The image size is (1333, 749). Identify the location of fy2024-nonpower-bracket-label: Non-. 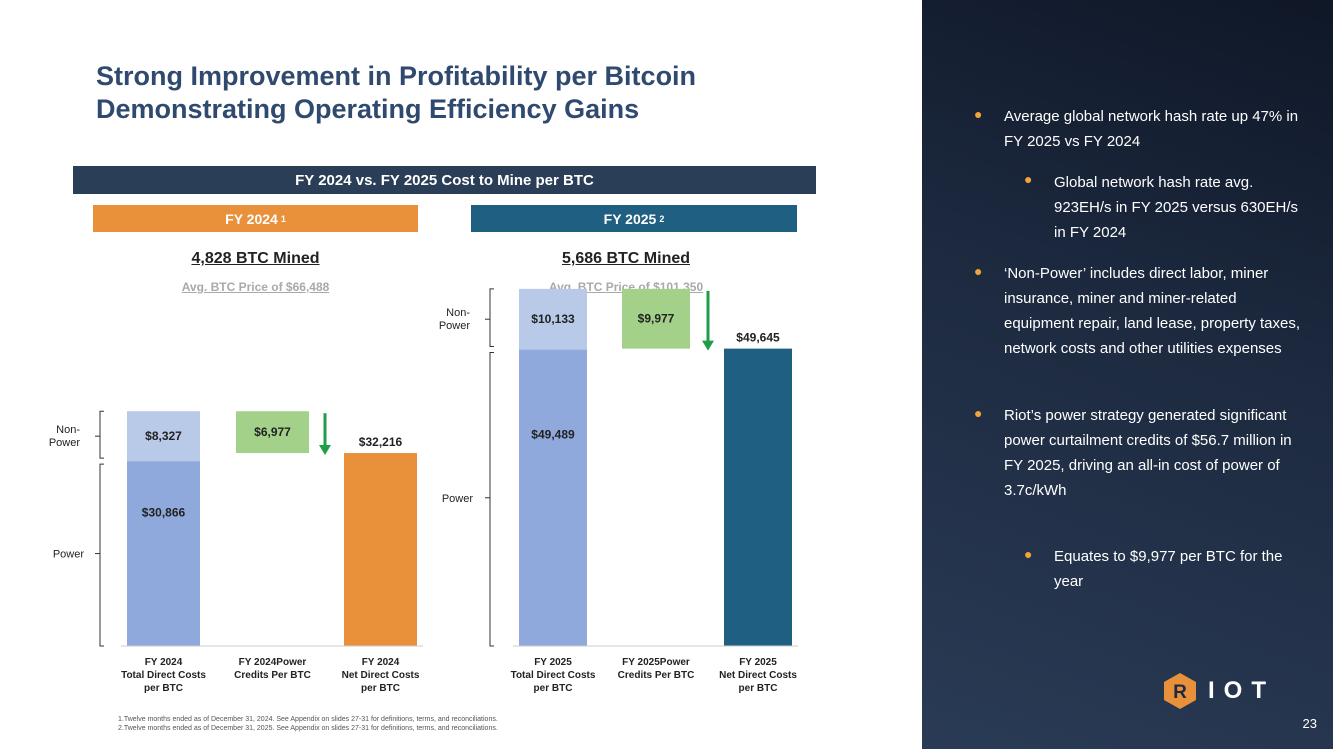
(68, 430).